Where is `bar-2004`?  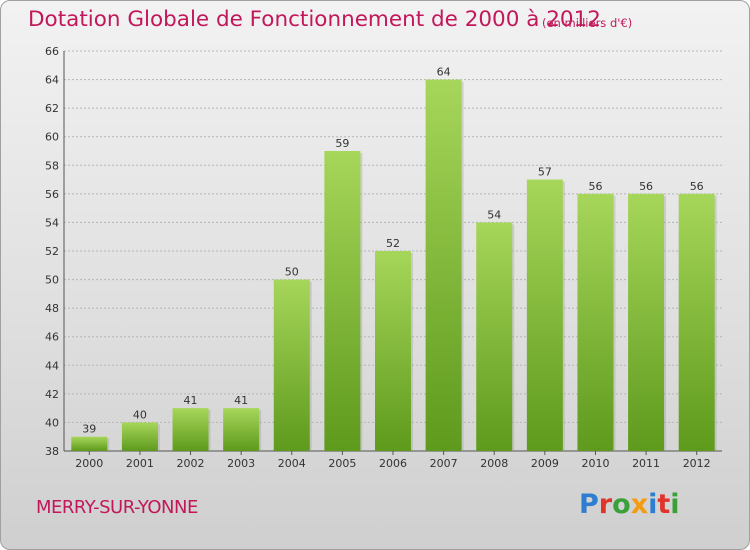
bar-2004 is located at coordinates (291, 365).